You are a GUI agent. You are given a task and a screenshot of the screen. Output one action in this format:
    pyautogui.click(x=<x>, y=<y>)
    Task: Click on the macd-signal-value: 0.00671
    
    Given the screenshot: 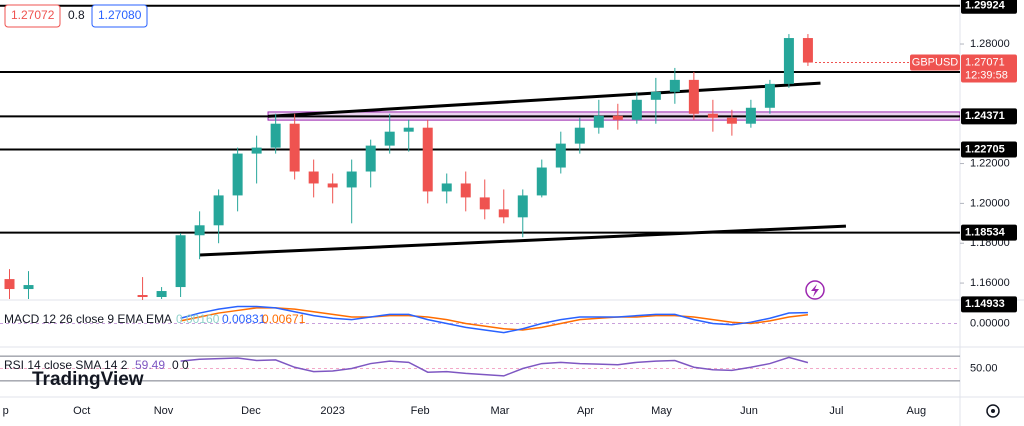 What is the action you would take?
    pyautogui.click(x=284, y=319)
    